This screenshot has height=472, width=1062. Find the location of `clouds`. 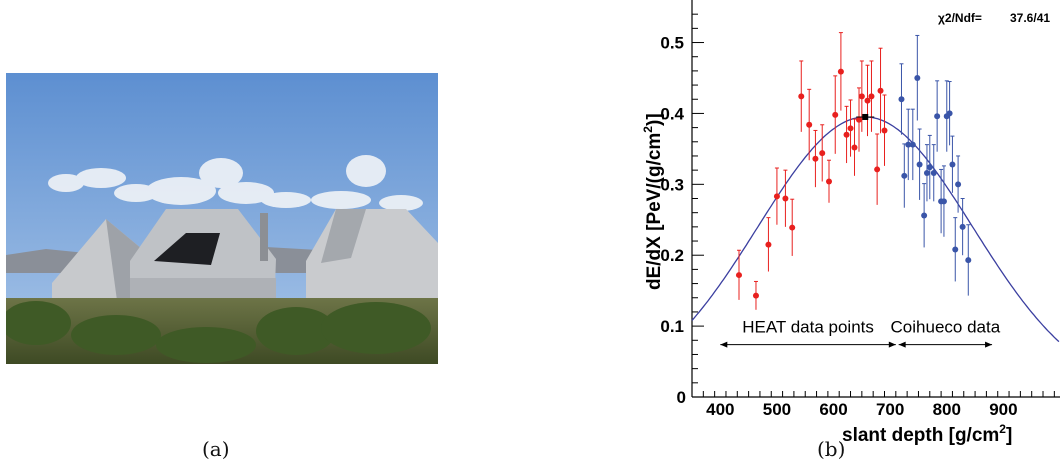

clouds is located at coordinates (235, 183).